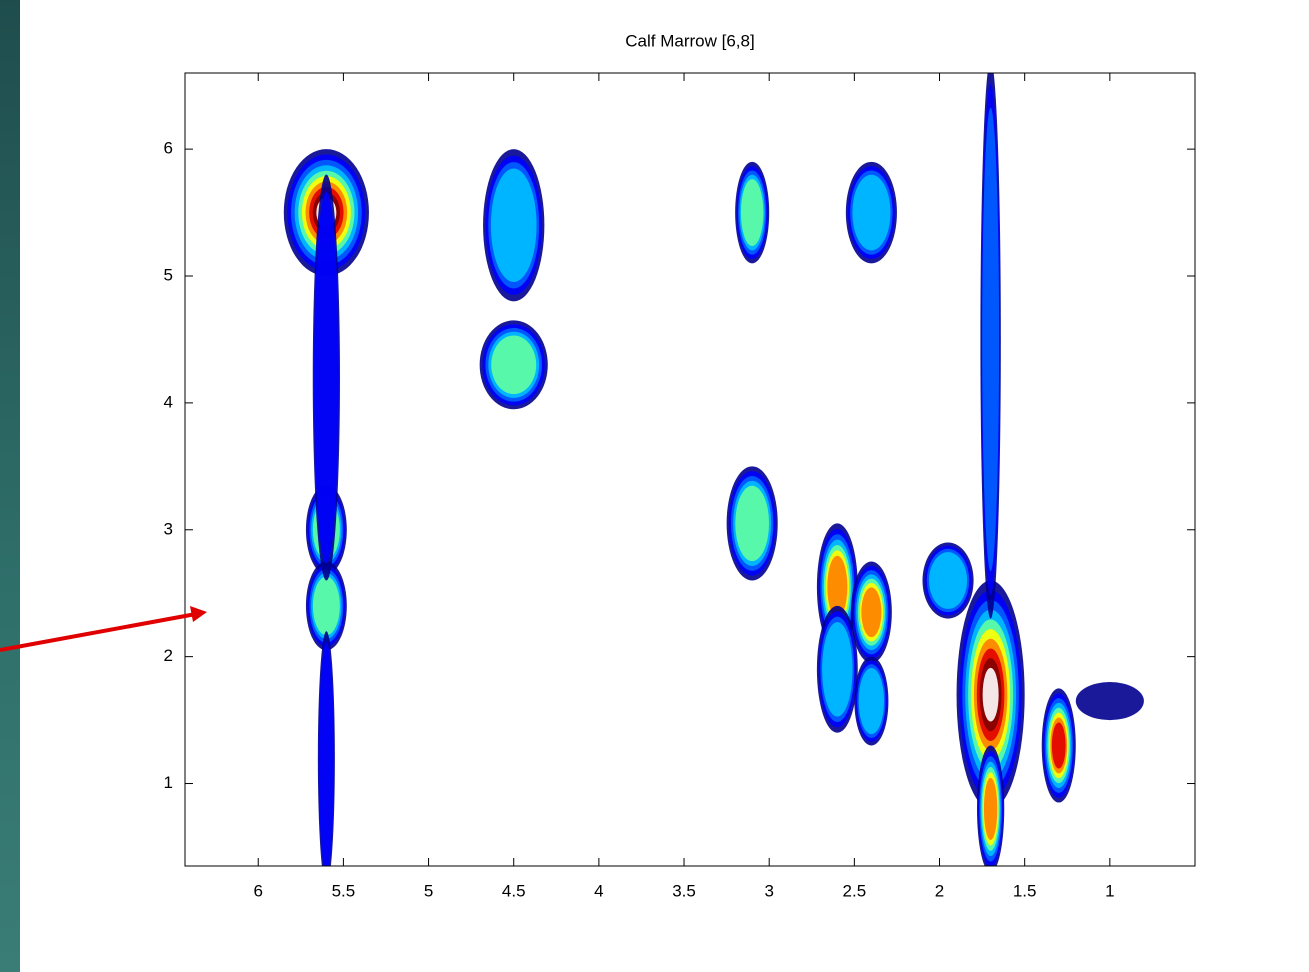 This screenshot has height=972, width=1309. Describe the element at coordinates (168, 401) in the screenshot. I see `y-tick-label: 4` at that location.